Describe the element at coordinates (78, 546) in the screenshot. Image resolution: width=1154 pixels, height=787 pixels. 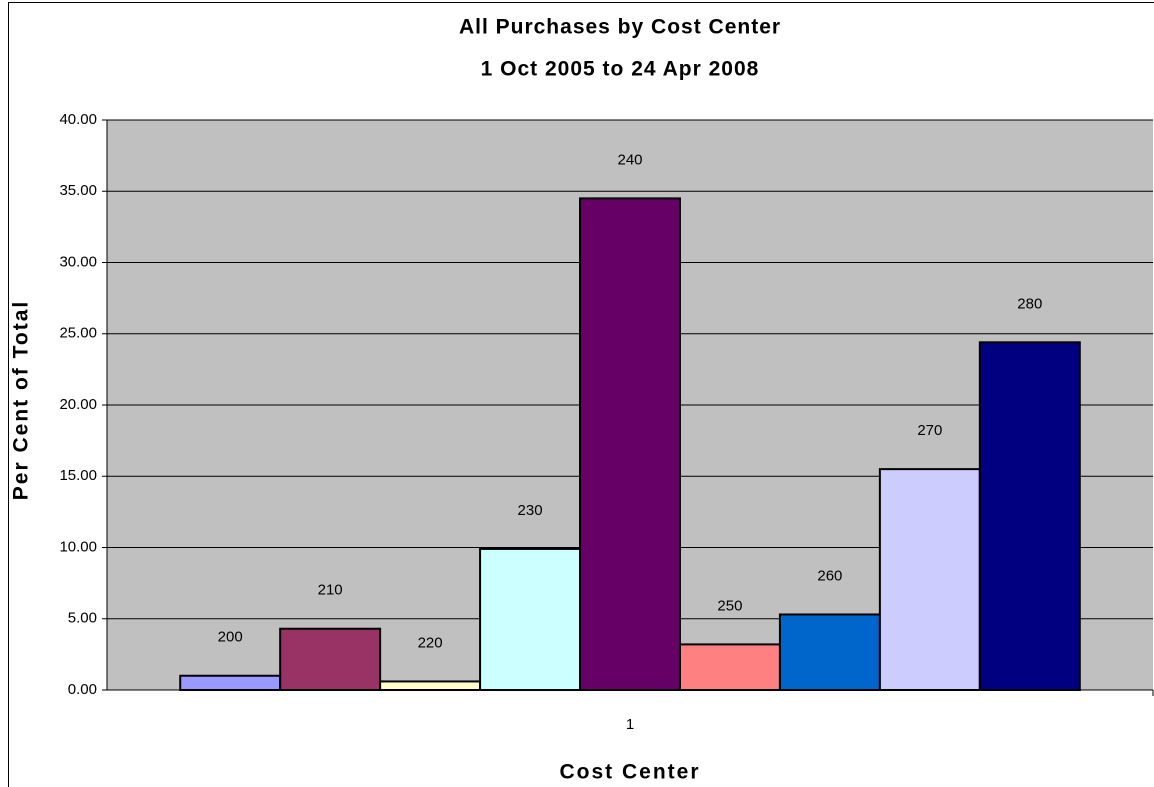
I see `y-tick-label: 10.00` at that location.